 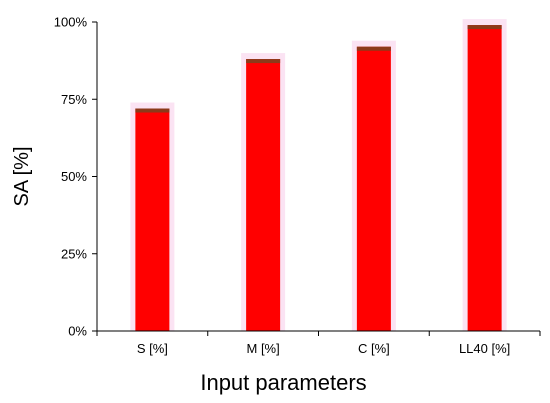 I want to click on y-tick-label: 0%, so click(x=77, y=331).